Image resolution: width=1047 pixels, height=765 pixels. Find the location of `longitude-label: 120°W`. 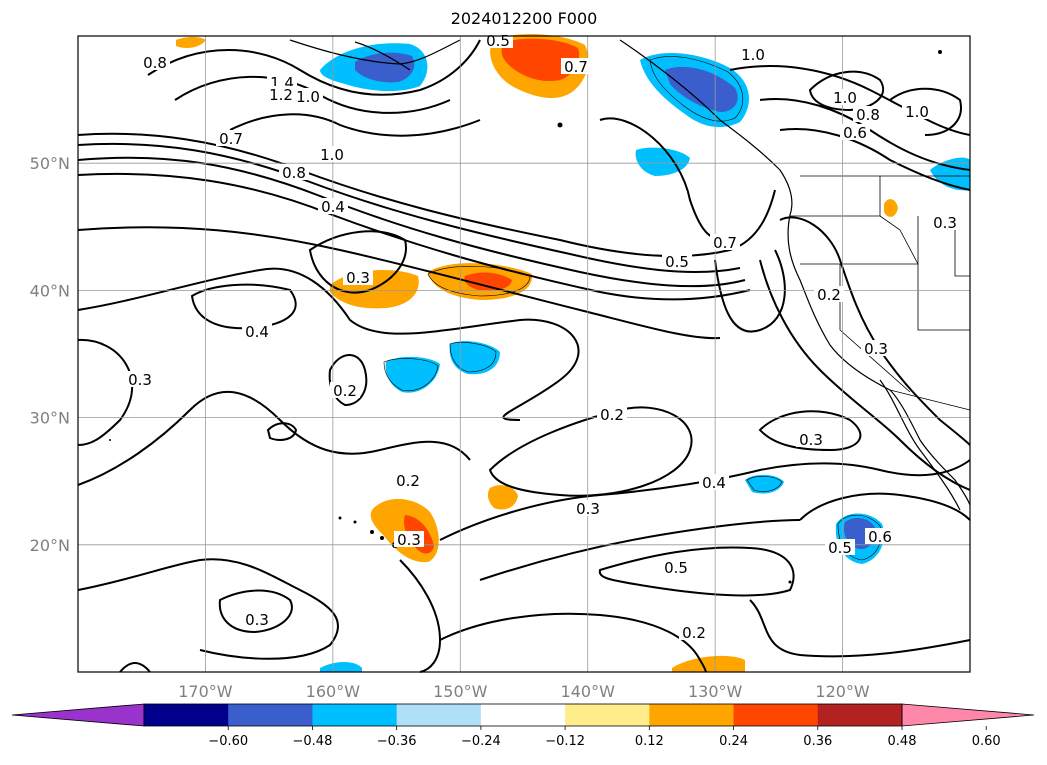

longitude-label: 120°W is located at coordinates (842, 691).